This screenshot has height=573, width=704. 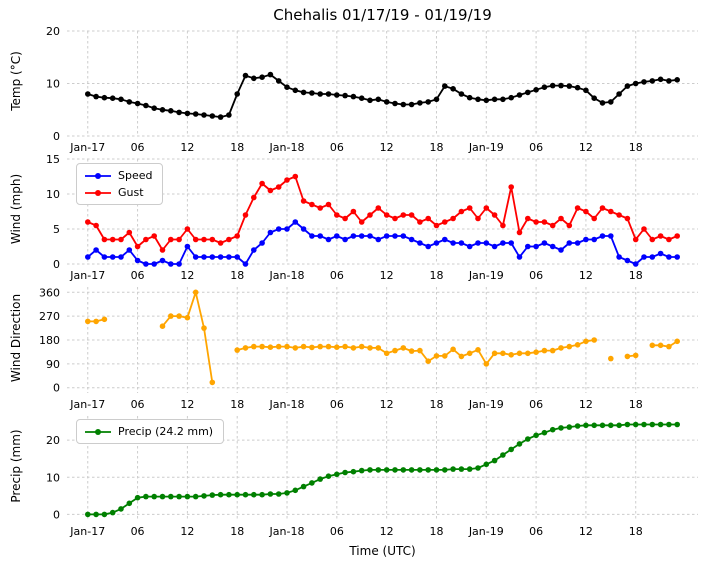 I want to click on legend-label-speed: Speed, so click(x=135, y=175).